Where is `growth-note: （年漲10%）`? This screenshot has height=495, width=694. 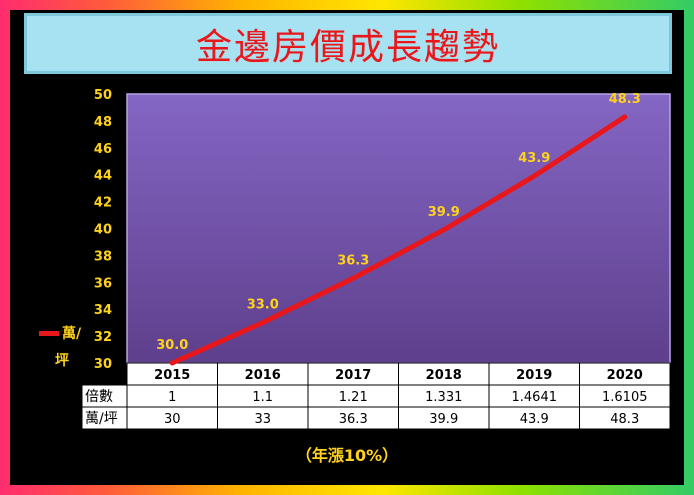 growth-note: （年漲10%） is located at coordinates (347, 455).